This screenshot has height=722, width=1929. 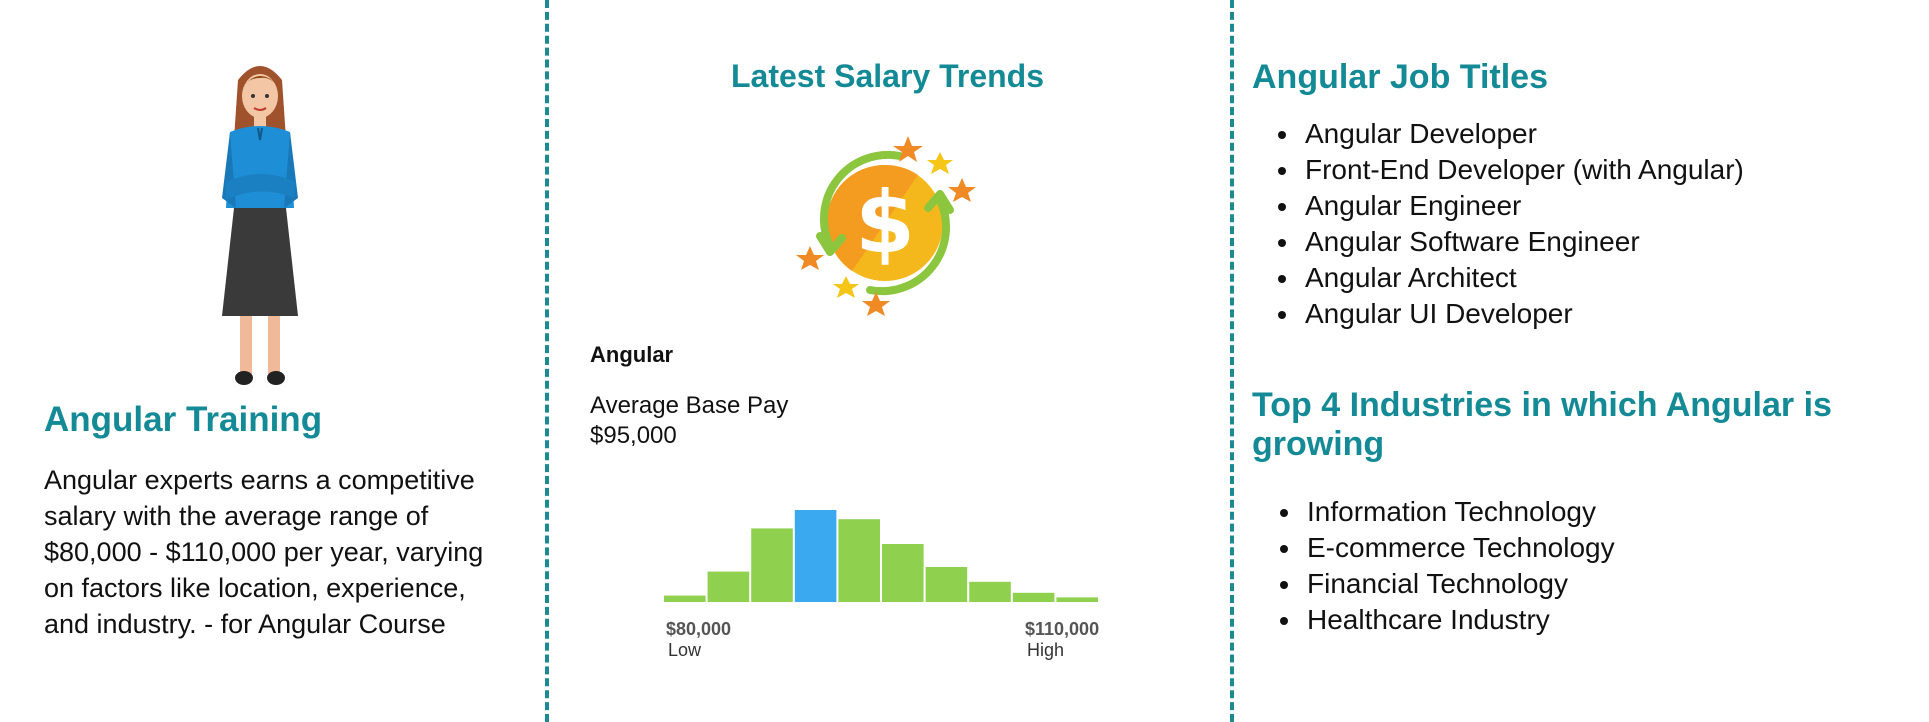 What do you see at coordinates (1522, 206) in the screenshot?
I see `list-item: Angular Engineer` at bounding box center [1522, 206].